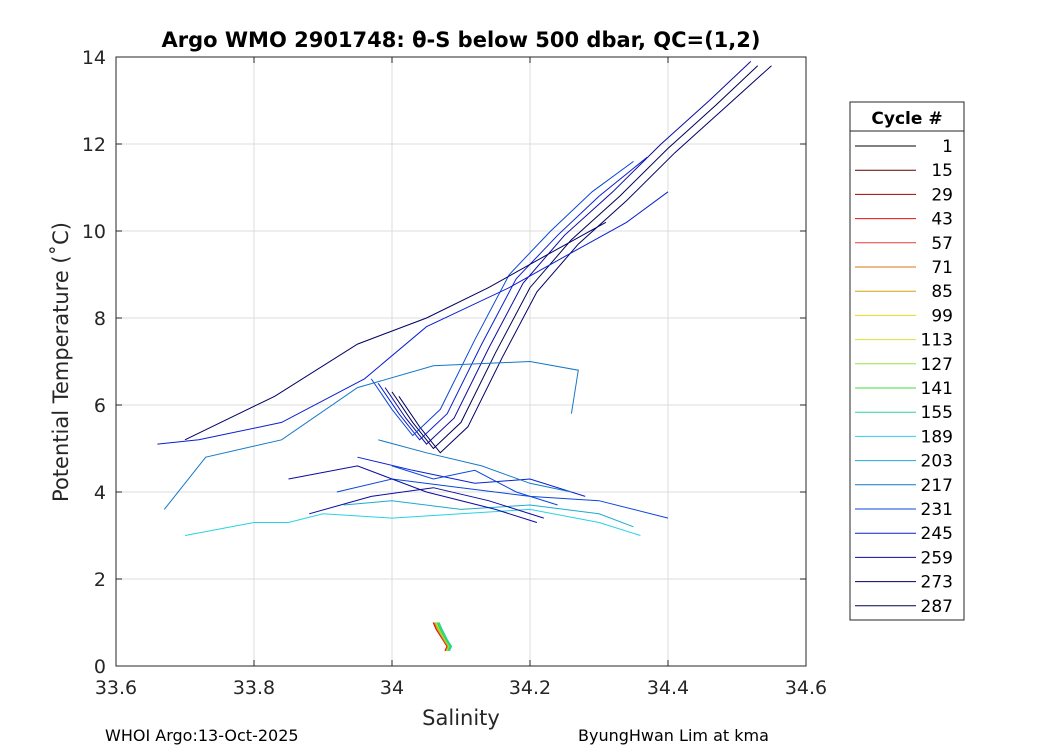  What do you see at coordinates (942, 268) in the screenshot?
I see `legend-label: 71` at bounding box center [942, 268].